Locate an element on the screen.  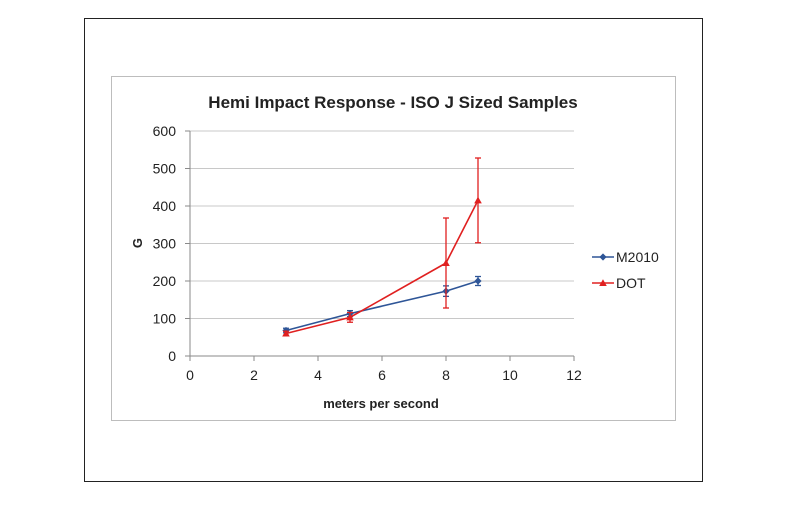
legend-item-m2010: M2010 is located at coordinates (625, 257).